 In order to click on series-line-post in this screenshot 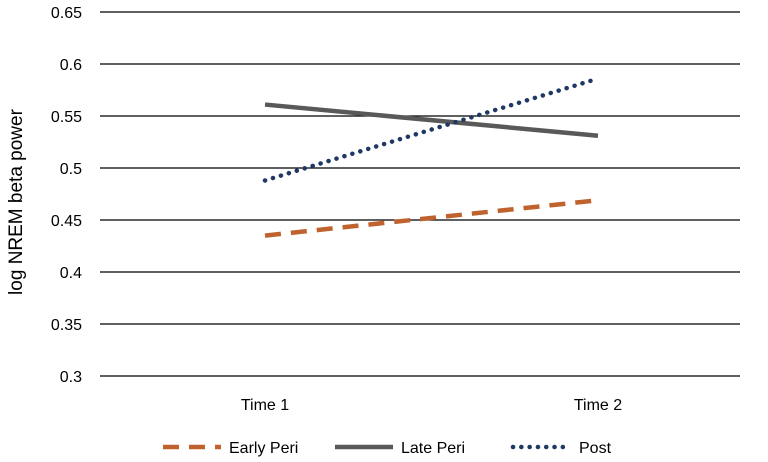, I will do `click(431, 129)`.